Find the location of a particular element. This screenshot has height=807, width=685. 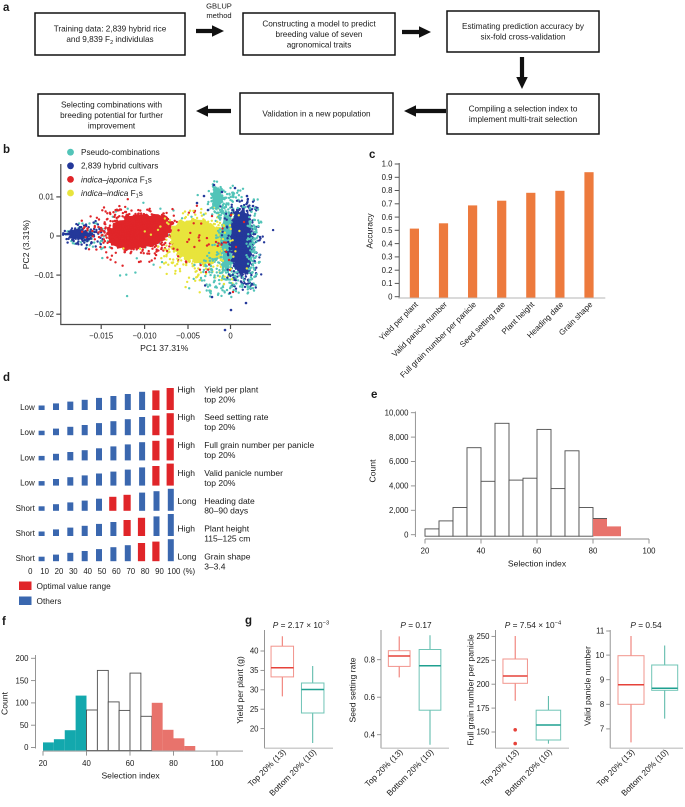

svg-text: indica–japonica F1s is located at coordinates (116, 180).